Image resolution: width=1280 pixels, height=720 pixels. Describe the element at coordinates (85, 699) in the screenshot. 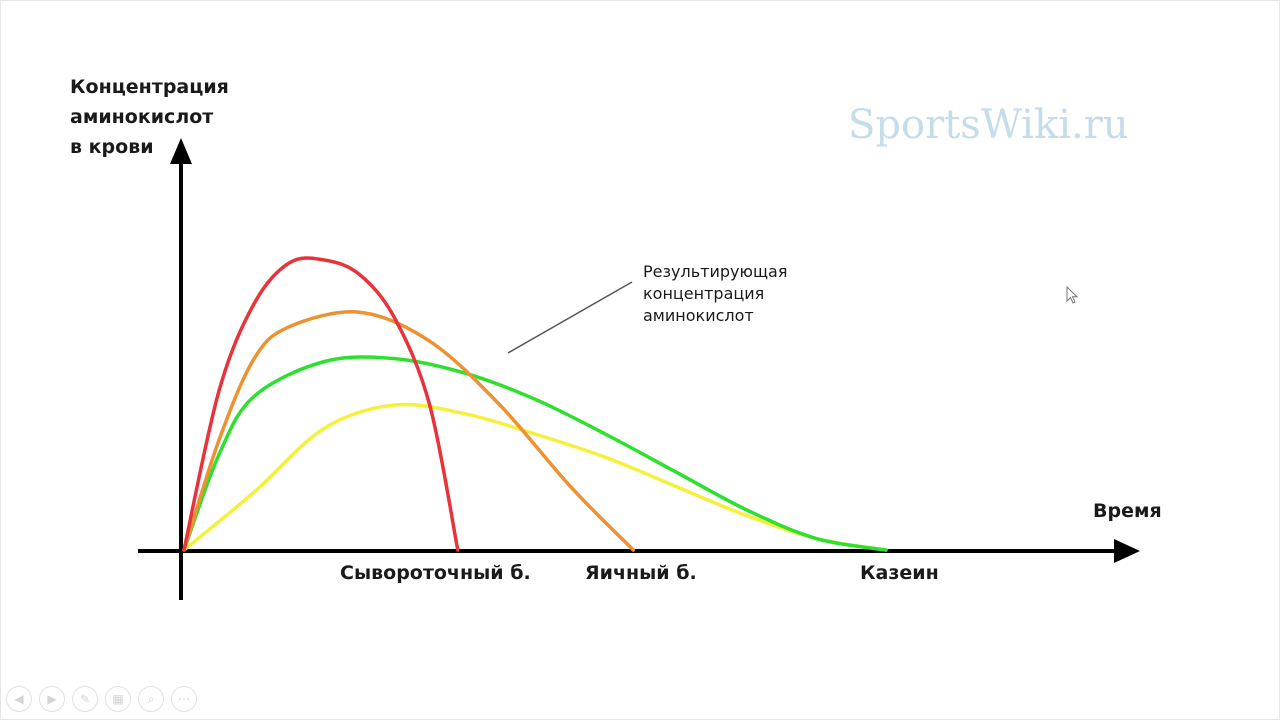

I see `pen-icon: ✎` at that location.